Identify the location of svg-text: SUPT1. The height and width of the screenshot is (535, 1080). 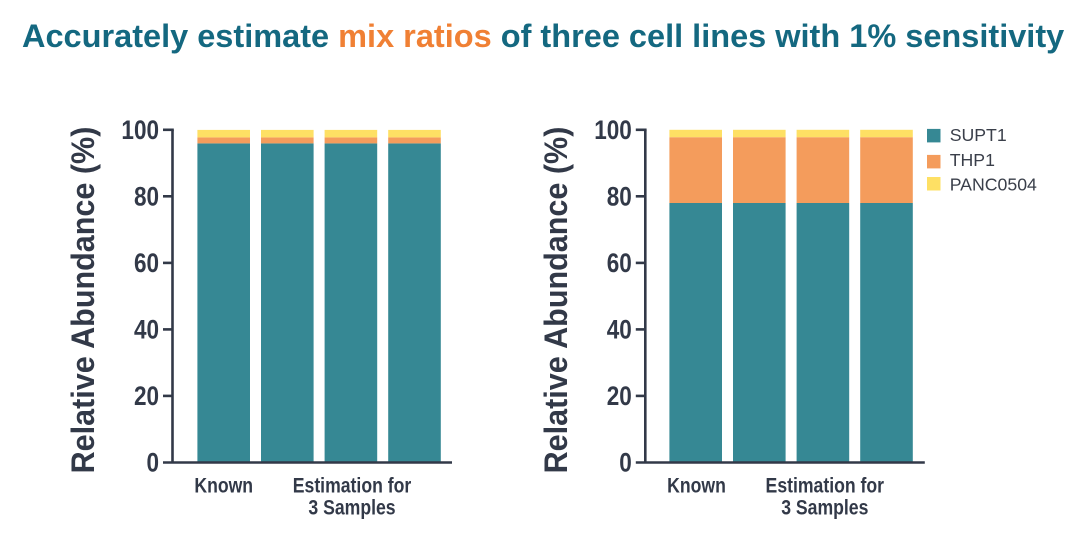
(978, 135).